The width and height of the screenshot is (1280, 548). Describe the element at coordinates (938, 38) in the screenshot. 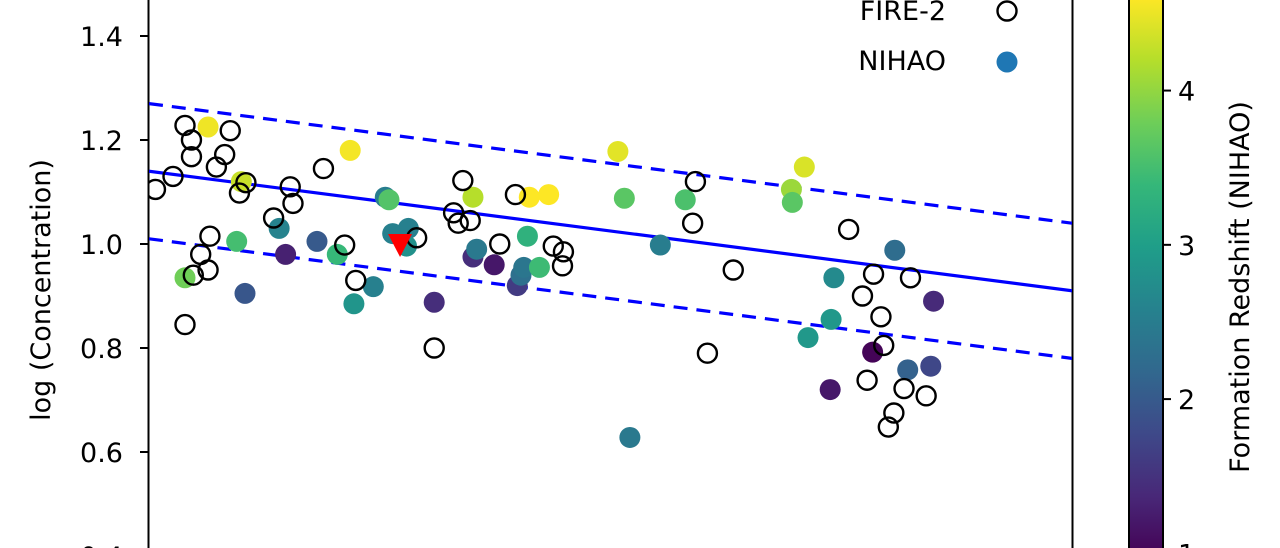

I see `legend: FIRE-2 NIHAO` at that location.